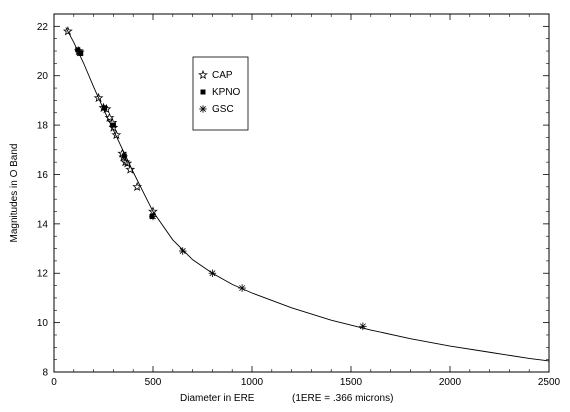 This screenshot has width=570, height=412. I want to click on legend-marker-cap, so click(203, 74).